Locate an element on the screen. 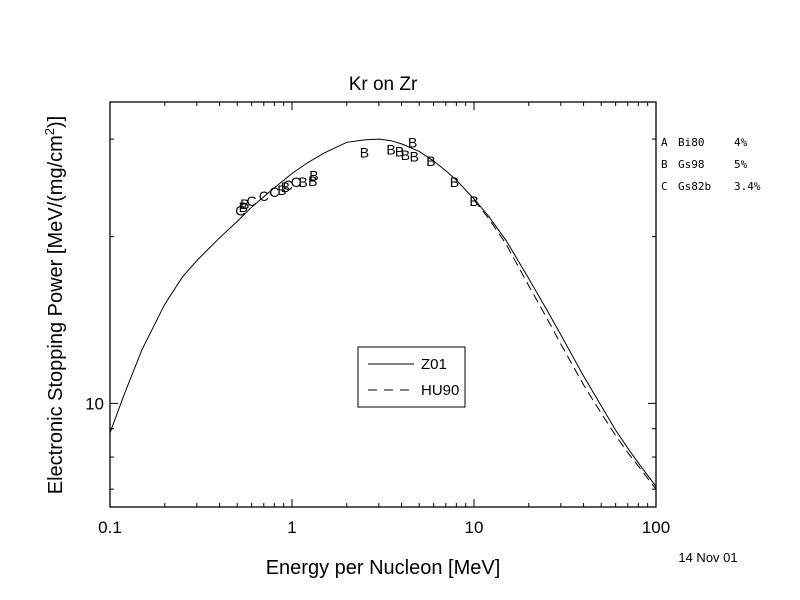 This screenshot has width=800, height=600. reference-code: B is located at coordinates (664, 164).